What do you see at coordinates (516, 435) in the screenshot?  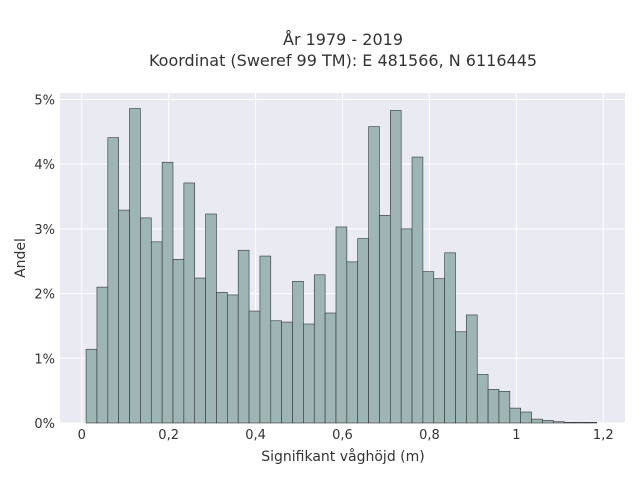 I see `x-tick-label: 1` at bounding box center [516, 435].